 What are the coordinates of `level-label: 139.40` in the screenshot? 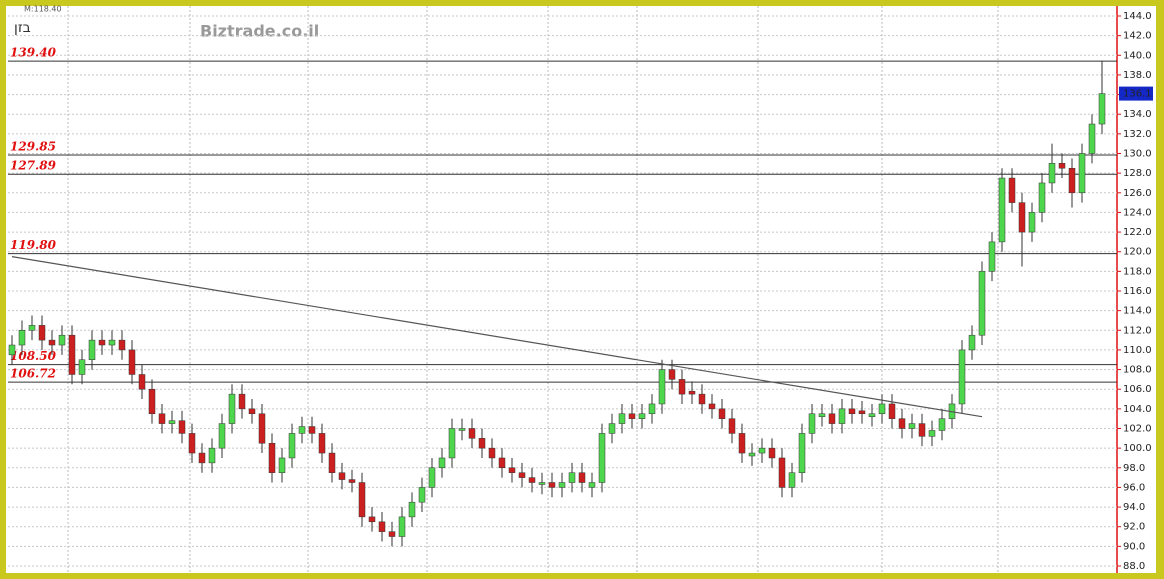 It's located at (33, 53).